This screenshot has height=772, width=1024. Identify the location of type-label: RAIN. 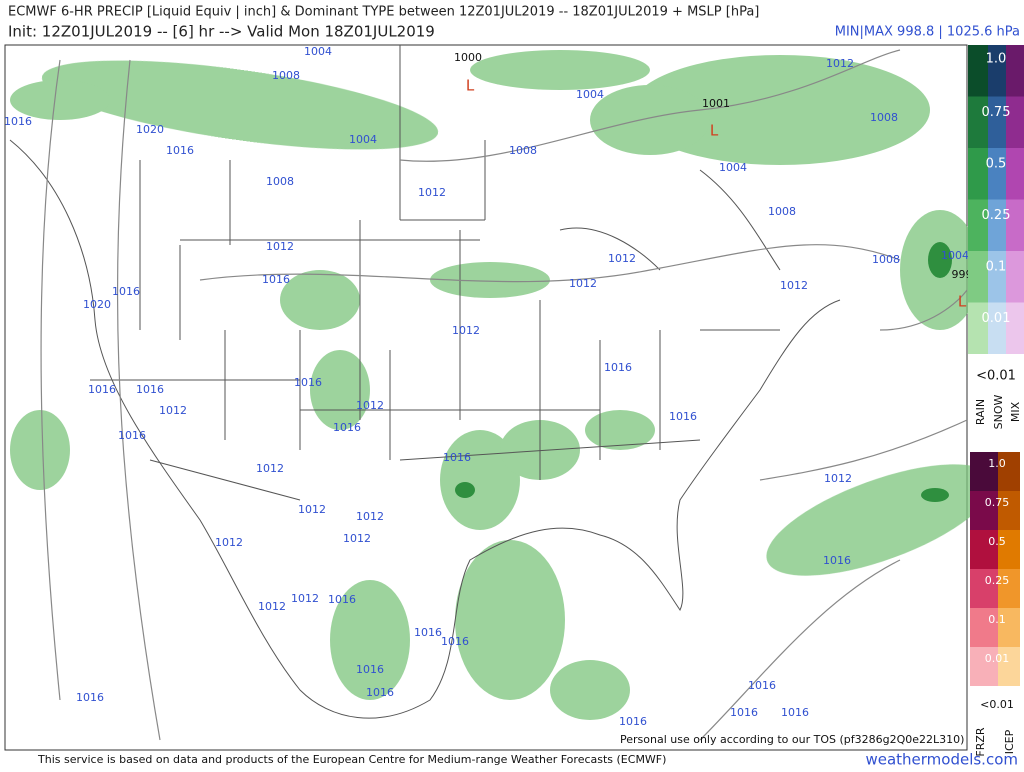
(980, 412).